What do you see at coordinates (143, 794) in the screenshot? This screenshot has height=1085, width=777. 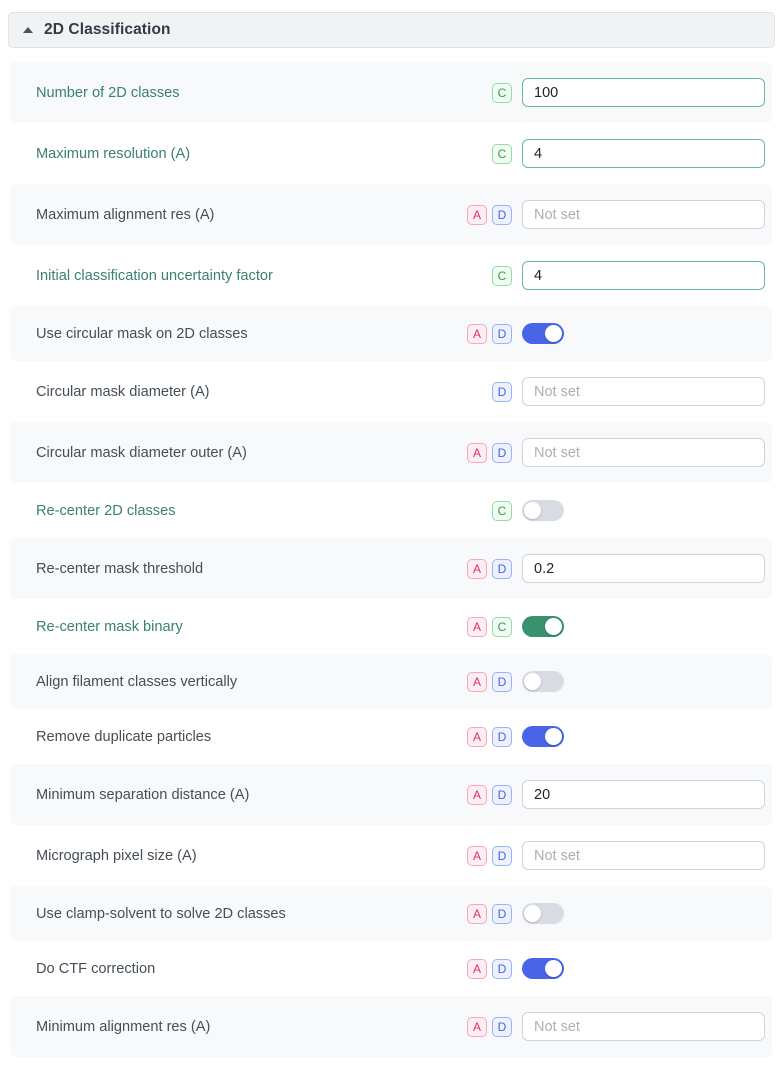 I see `param-label: Minimum separation distance (A)` at bounding box center [143, 794].